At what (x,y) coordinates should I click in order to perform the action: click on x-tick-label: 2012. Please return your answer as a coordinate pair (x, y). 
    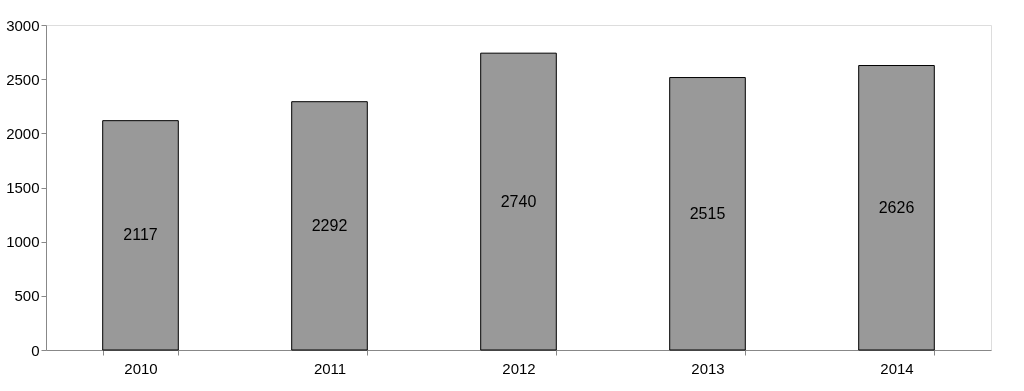
    Looking at the image, I should click on (519, 368).